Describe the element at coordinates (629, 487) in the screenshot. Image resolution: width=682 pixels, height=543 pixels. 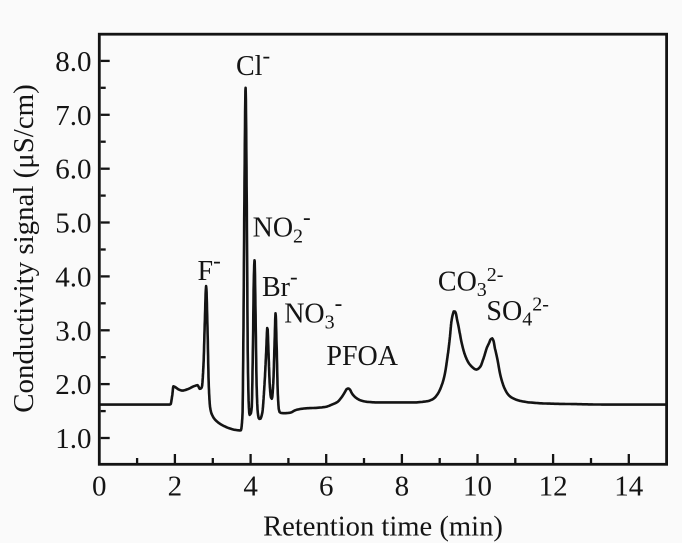
I see `svg-text: 14` at that location.